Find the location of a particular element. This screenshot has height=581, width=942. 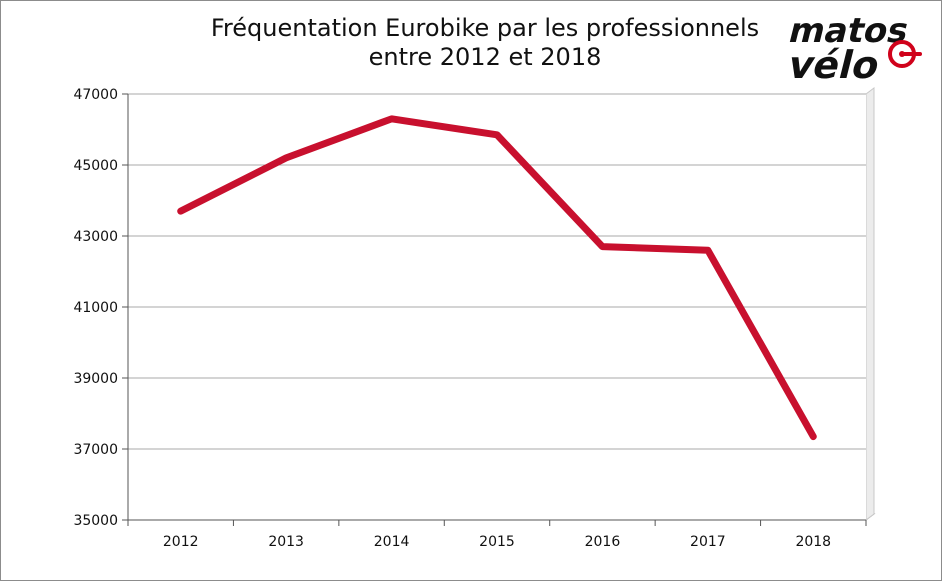

logo-text-top: matos is located at coordinates (849, 30).